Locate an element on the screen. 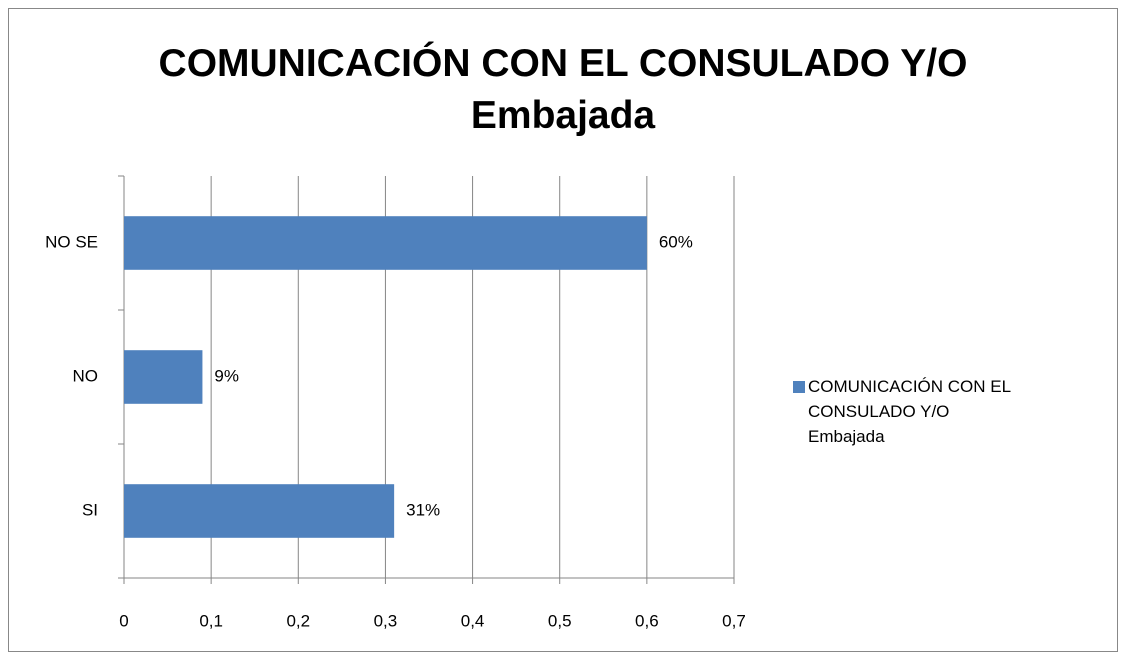 This screenshot has width=1127, height=660. x-tick-label: 0,5 is located at coordinates (560, 620).